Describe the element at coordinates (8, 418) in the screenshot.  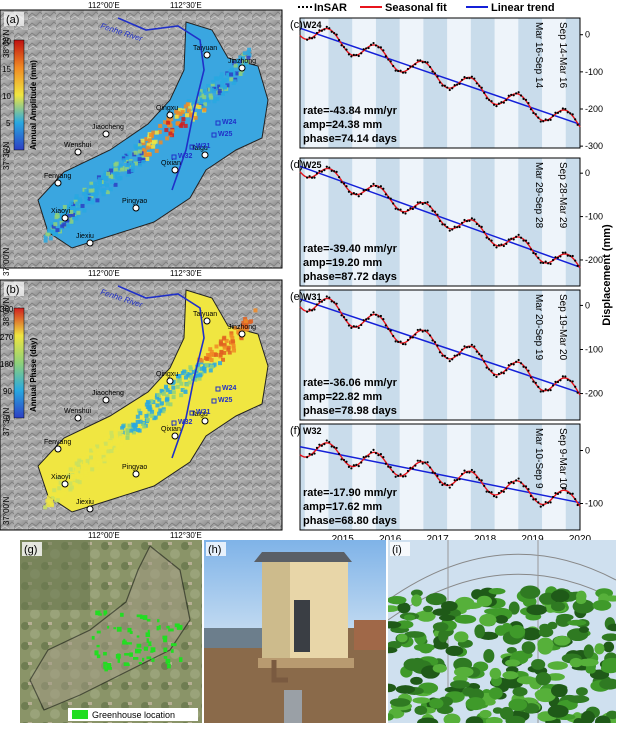
I see `cb-b-tick-0: 0` at that location.